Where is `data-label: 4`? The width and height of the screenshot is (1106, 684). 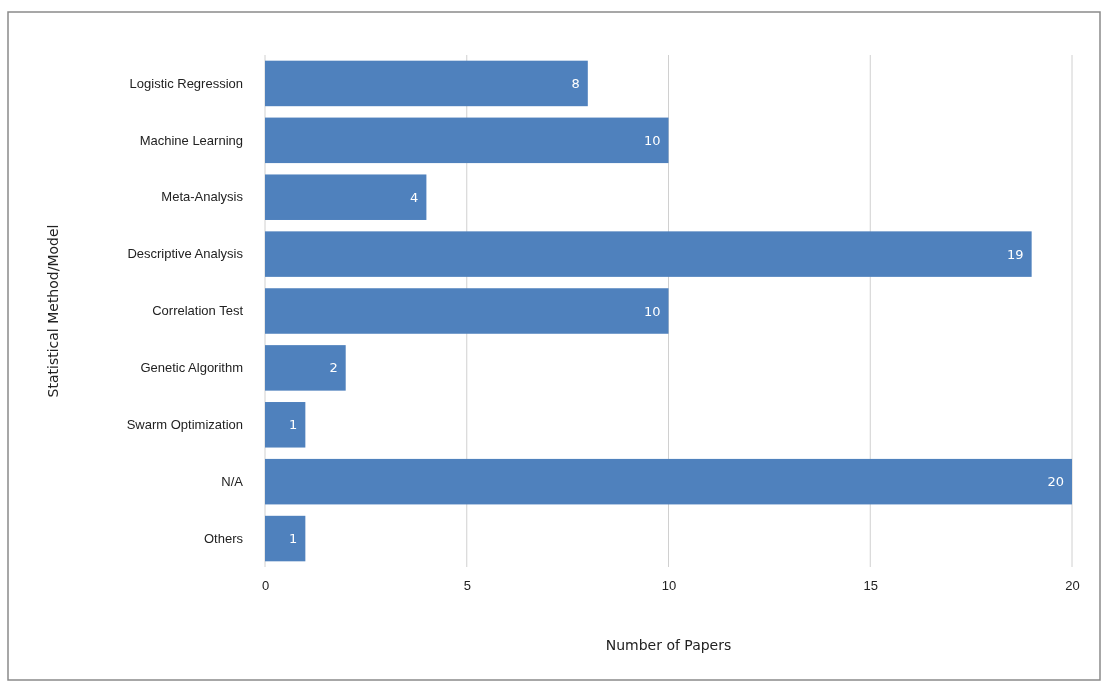 data-label: 4 is located at coordinates (414, 197).